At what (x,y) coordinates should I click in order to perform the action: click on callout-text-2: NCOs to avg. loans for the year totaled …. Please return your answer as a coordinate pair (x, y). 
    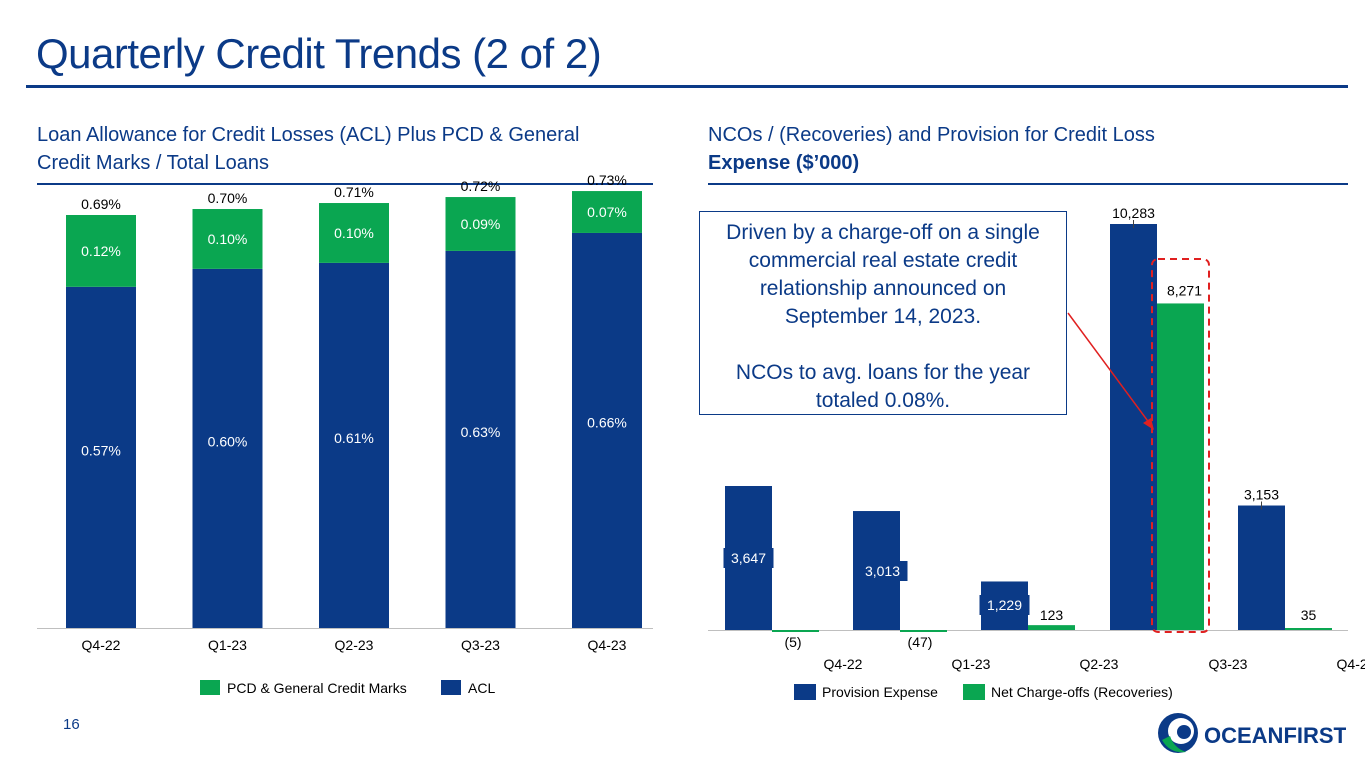
    Looking at the image, I should click on (883, 386).